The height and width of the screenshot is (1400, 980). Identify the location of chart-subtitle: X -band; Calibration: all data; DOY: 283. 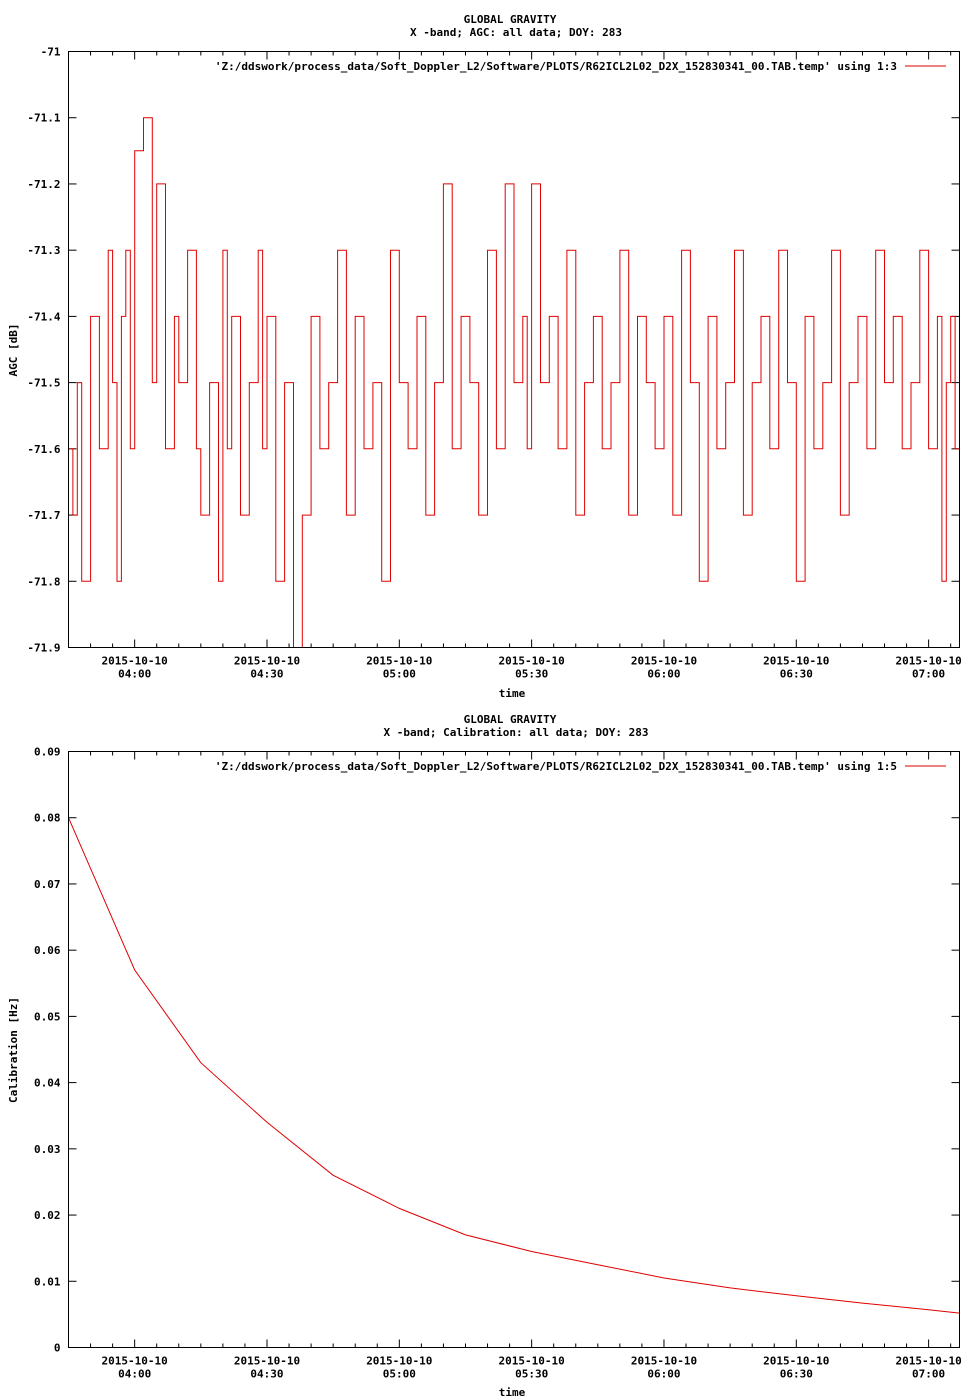
(516, 732).